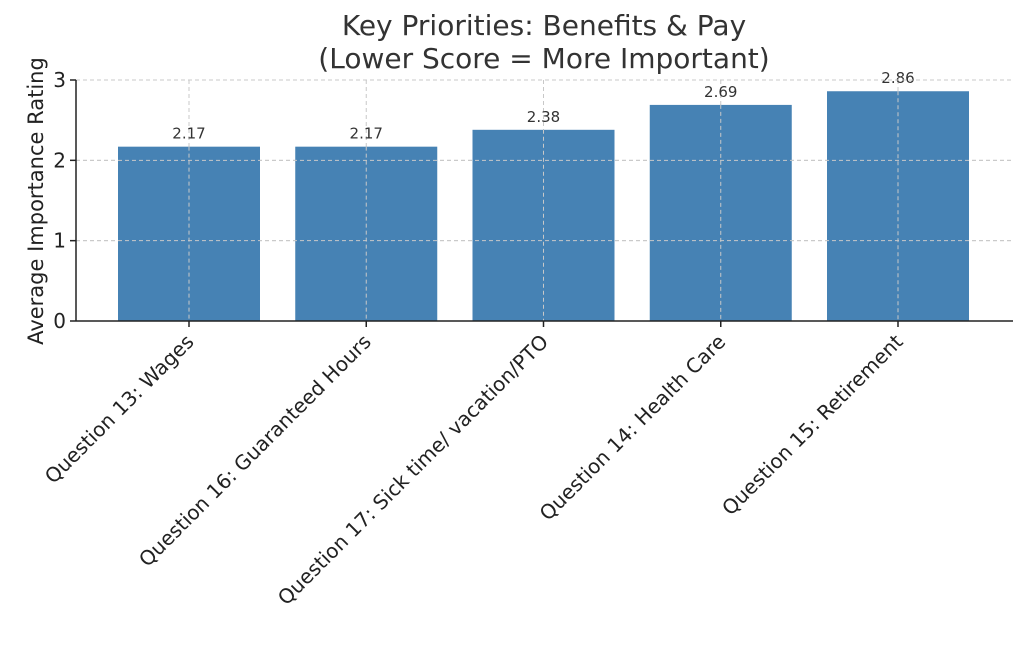 This screenshot has width=1024, height=645. I want to click on x-tick-label-3: Question 14: Health Care, so click(633, 428).